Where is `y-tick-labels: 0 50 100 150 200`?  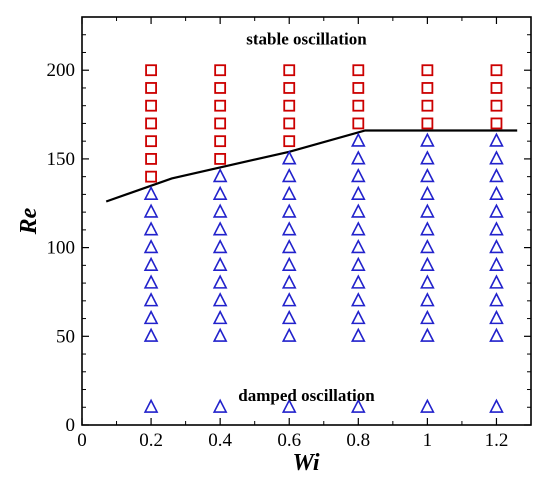 y-tick-labels: 0 50 100 150 200 is located at coordinates (61, 248).